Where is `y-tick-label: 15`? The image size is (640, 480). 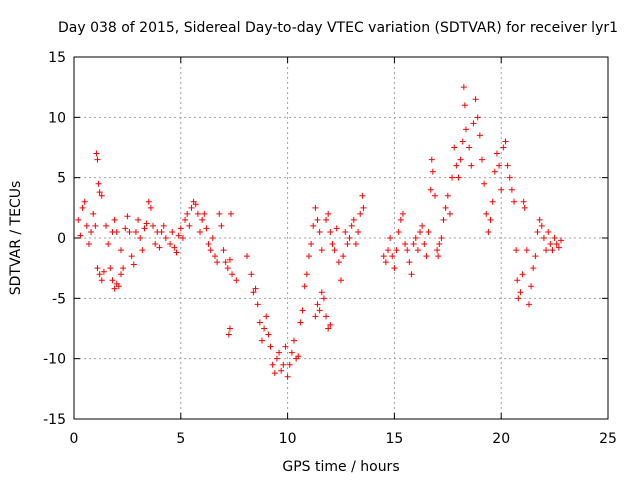 y-tick-label: 15 is located at coordinates (57, 58).